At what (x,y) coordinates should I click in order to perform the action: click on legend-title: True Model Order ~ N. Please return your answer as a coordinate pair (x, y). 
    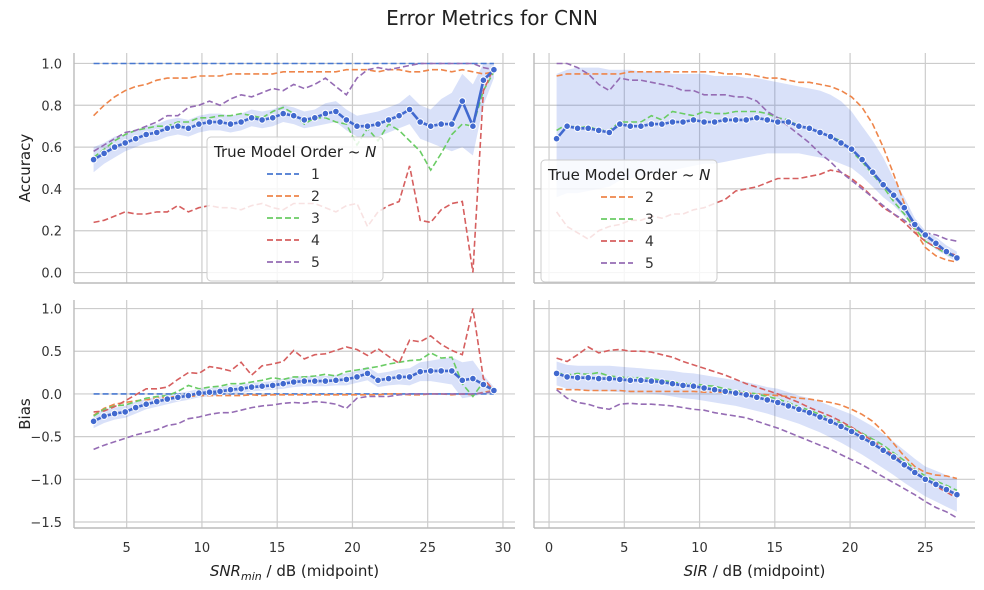
    Looking at the image, I should click on (294, 152).